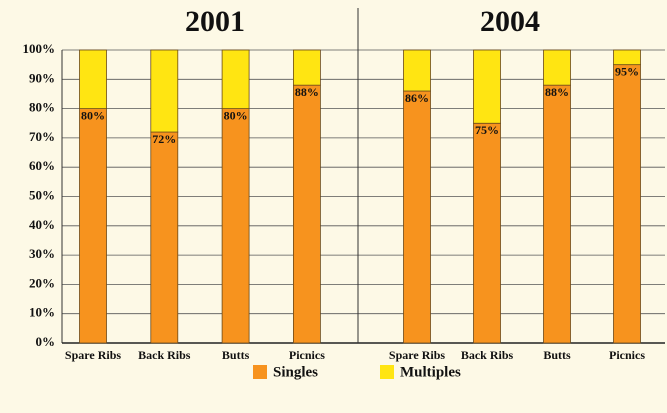 This screenshot has width=667, height=413. I want to click on y-tick-label: 60%, so click(42, 165).